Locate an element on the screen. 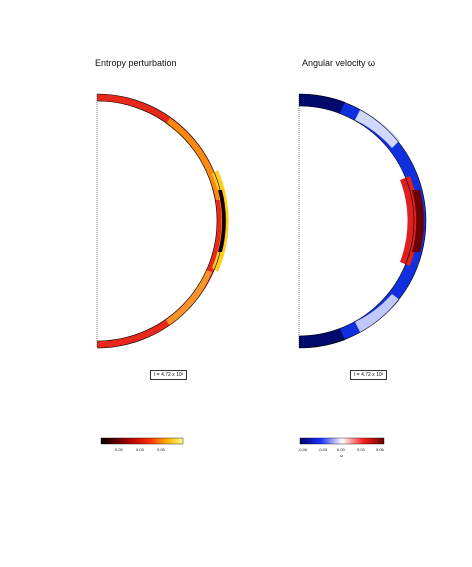 Image resolution: width=472 pixels, height=567 pixels. entropy-shell-bright-band is located at coordinates (194, 159).